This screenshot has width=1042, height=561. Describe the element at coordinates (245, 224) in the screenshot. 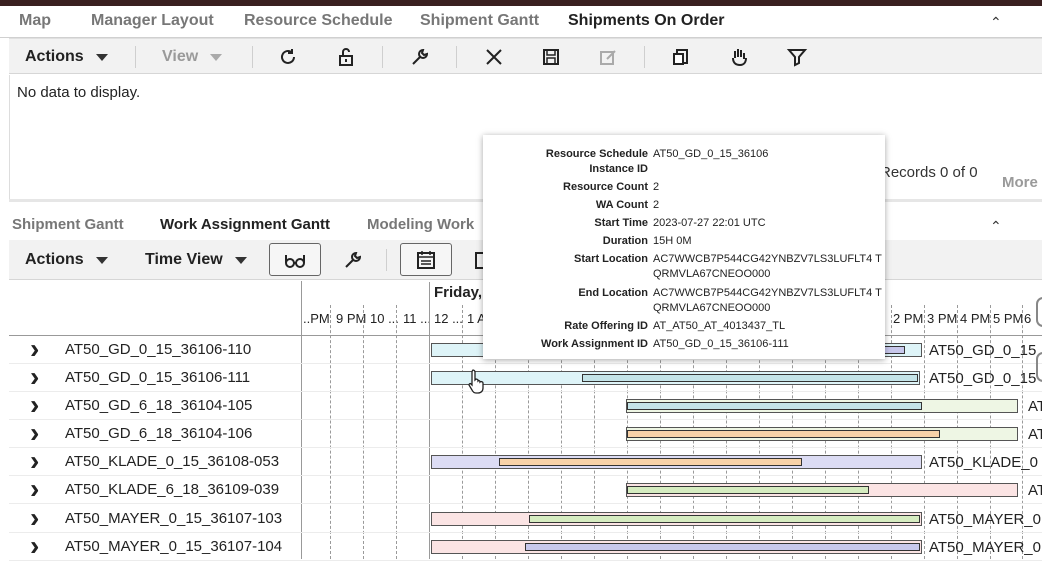

I see `tab-work-assignment-gantt: Work Assignment Gantt` at that location.